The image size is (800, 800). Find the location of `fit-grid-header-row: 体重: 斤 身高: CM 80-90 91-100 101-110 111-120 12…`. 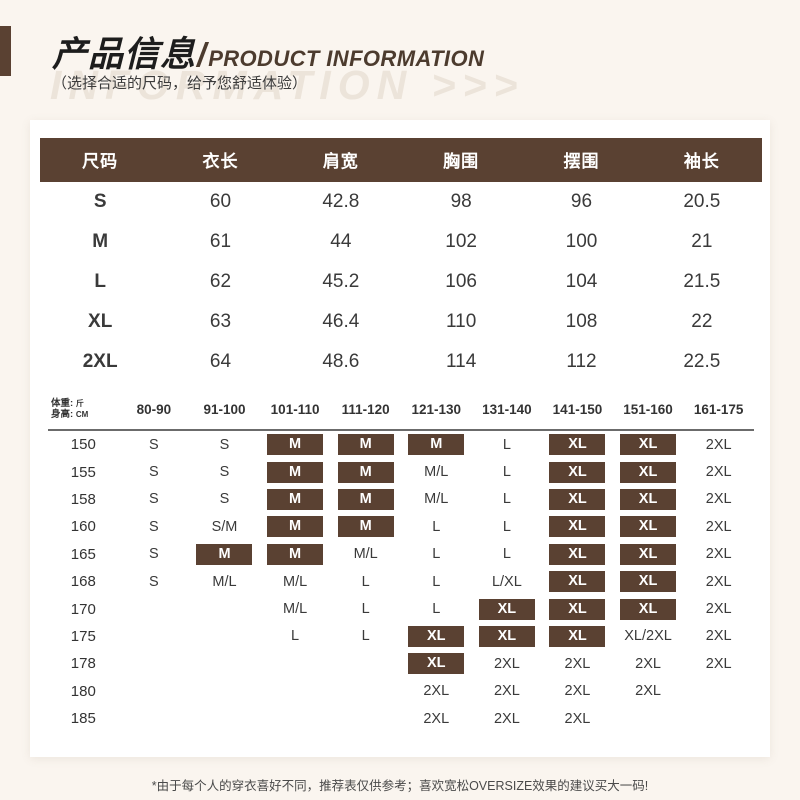

fit-grid-header-row: 体重: 斤 身高: CM 80-90 91-100 101-110 111-120 12… is located at coordinates (401, 411).